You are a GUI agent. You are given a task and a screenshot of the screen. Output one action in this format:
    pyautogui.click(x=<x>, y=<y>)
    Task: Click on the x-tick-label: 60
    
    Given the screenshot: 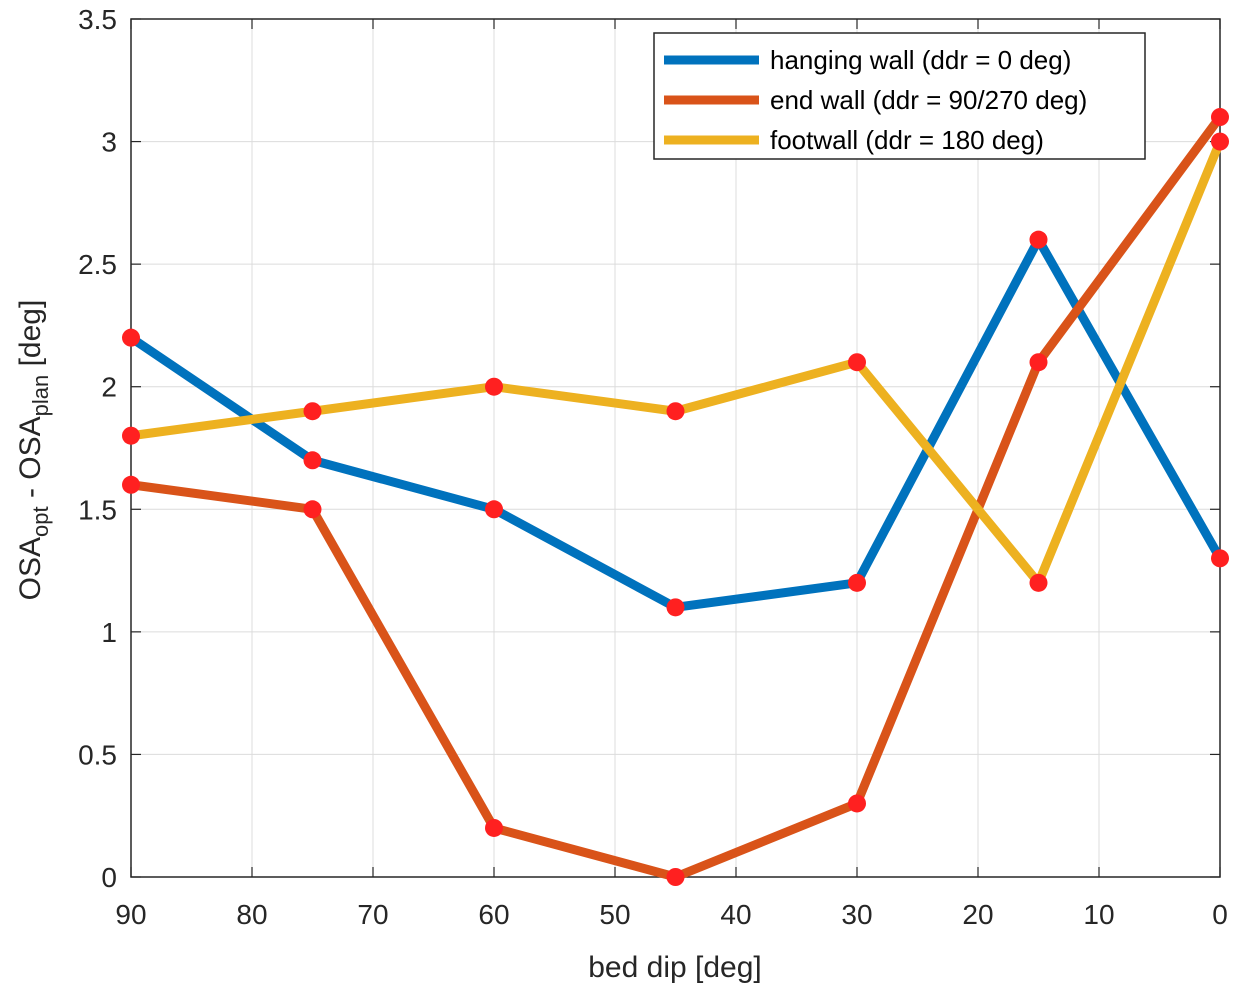 What is the action you would take?
    pyautogui.click(x=493, y=914)
    